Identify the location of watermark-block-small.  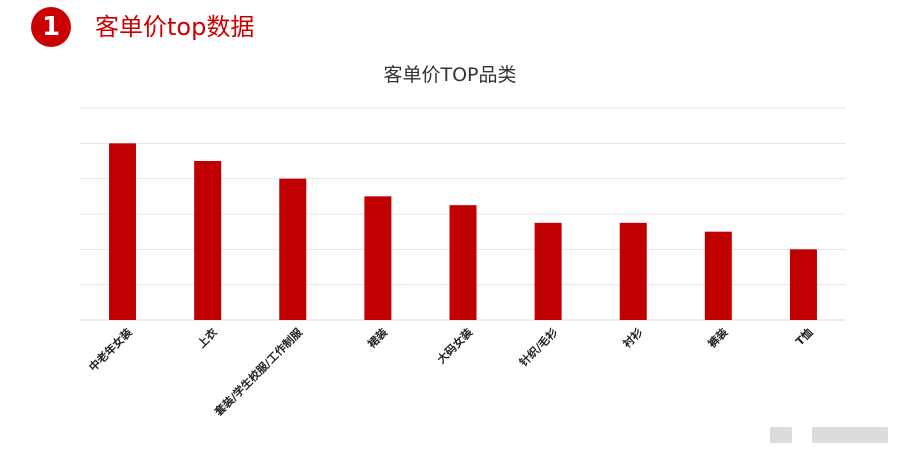
(781, 435).